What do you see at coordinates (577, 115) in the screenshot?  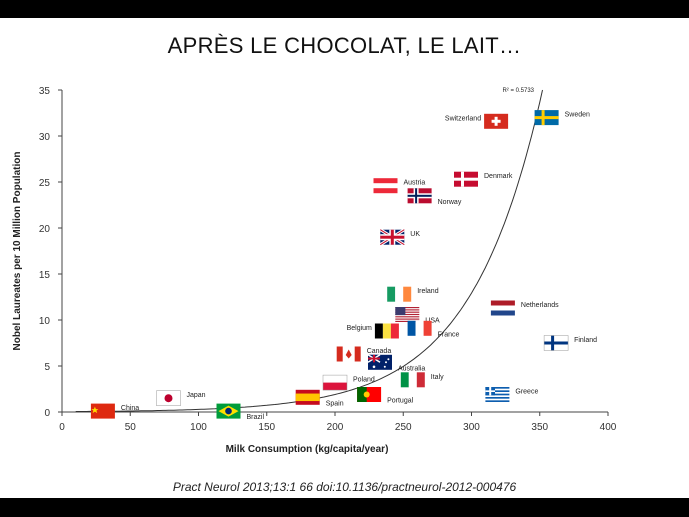 I see `country-label-sweden: Sweden` at bounding box center [577, 115].